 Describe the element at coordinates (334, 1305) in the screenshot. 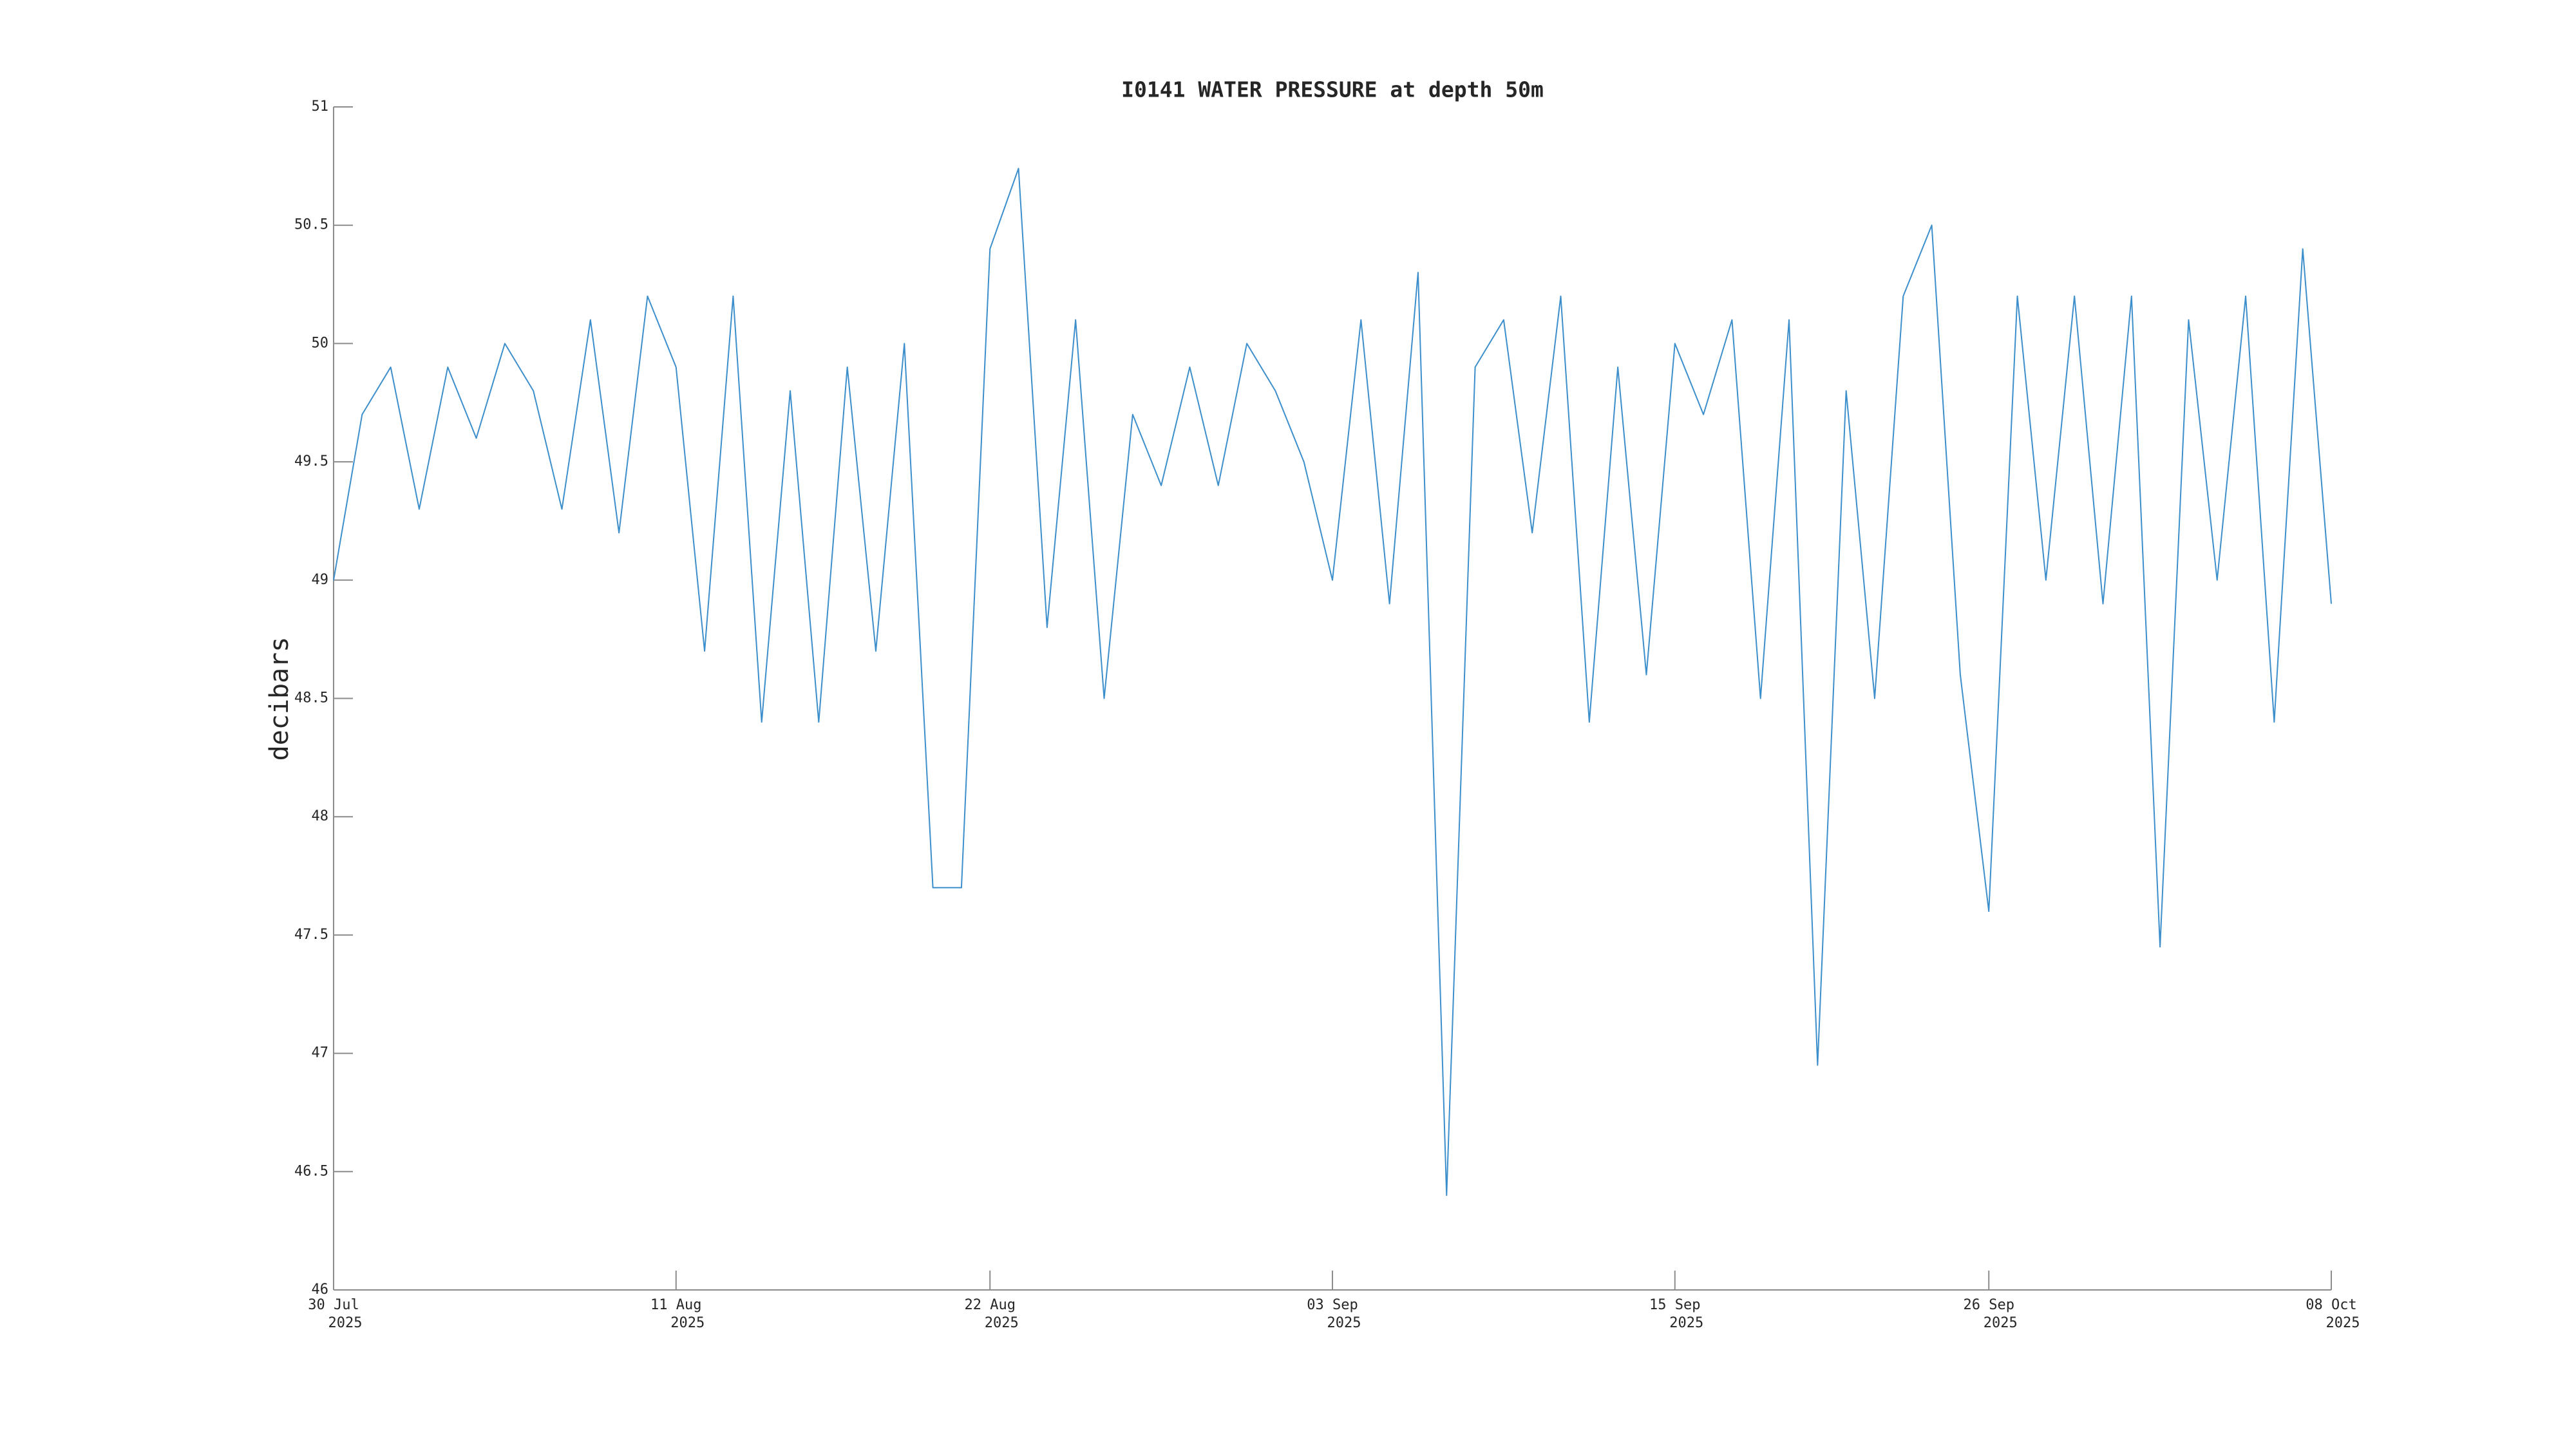

I see `x-tick-label: 30 Jul` at that location.